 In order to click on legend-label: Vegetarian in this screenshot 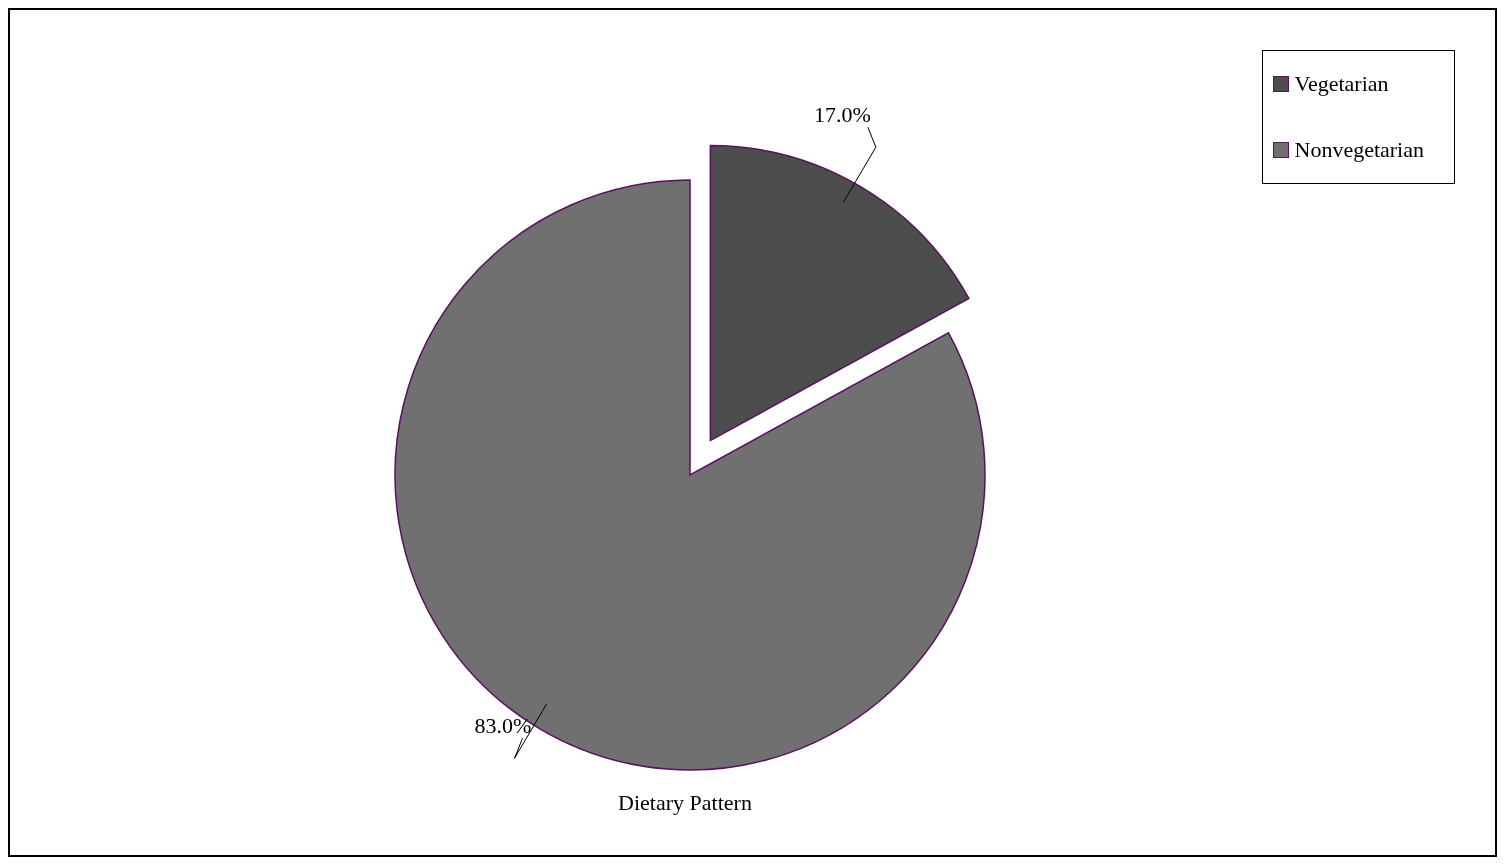, I will do `click(1341, 84)`.